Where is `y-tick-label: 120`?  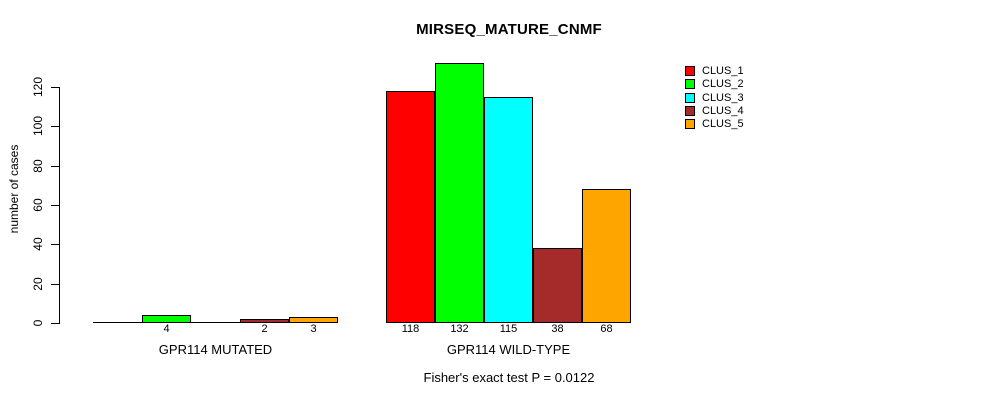 y-tick-label: 120 is located at coordinates (38, 87).